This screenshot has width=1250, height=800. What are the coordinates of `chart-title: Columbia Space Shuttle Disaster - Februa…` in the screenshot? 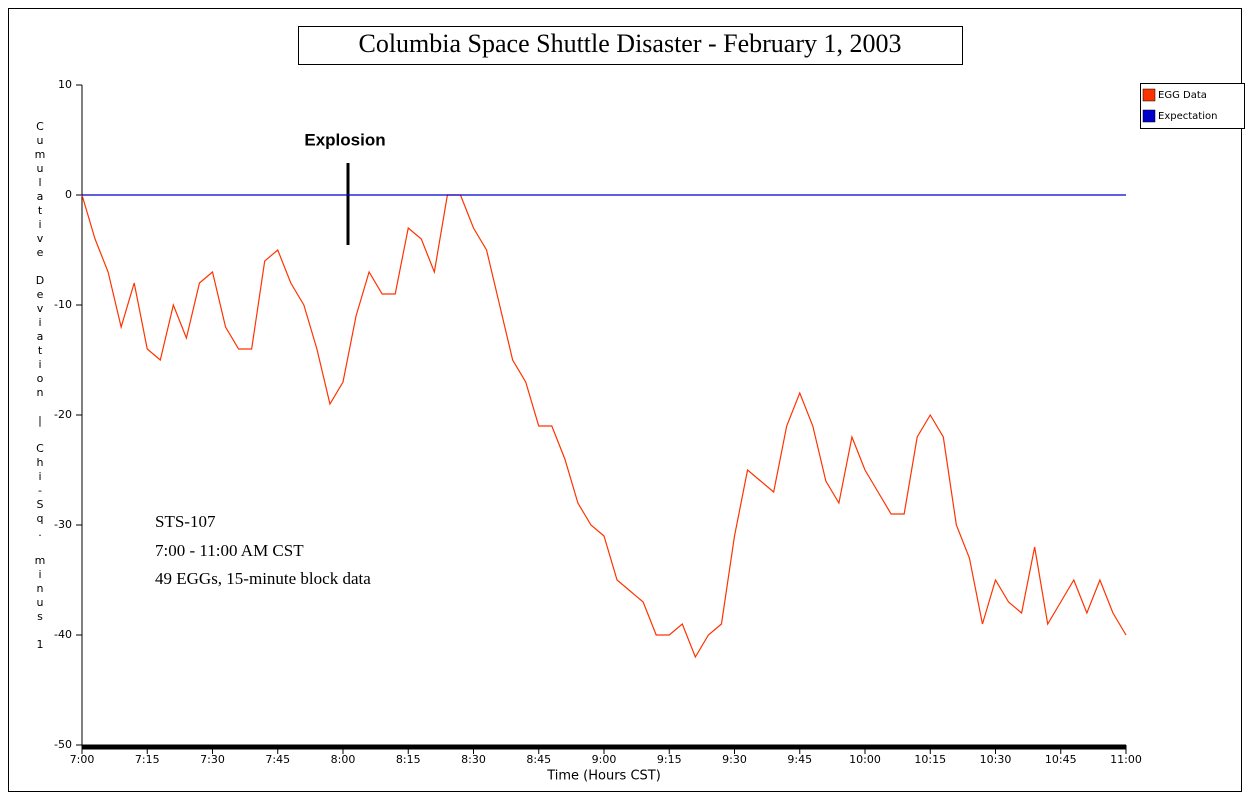 It's located at (629, 43).